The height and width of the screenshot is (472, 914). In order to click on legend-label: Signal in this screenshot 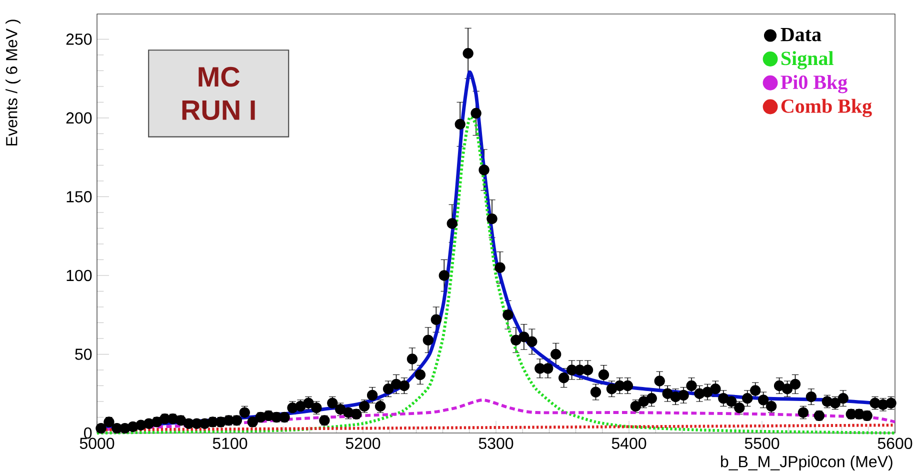, I will do `click(807, 60)`.